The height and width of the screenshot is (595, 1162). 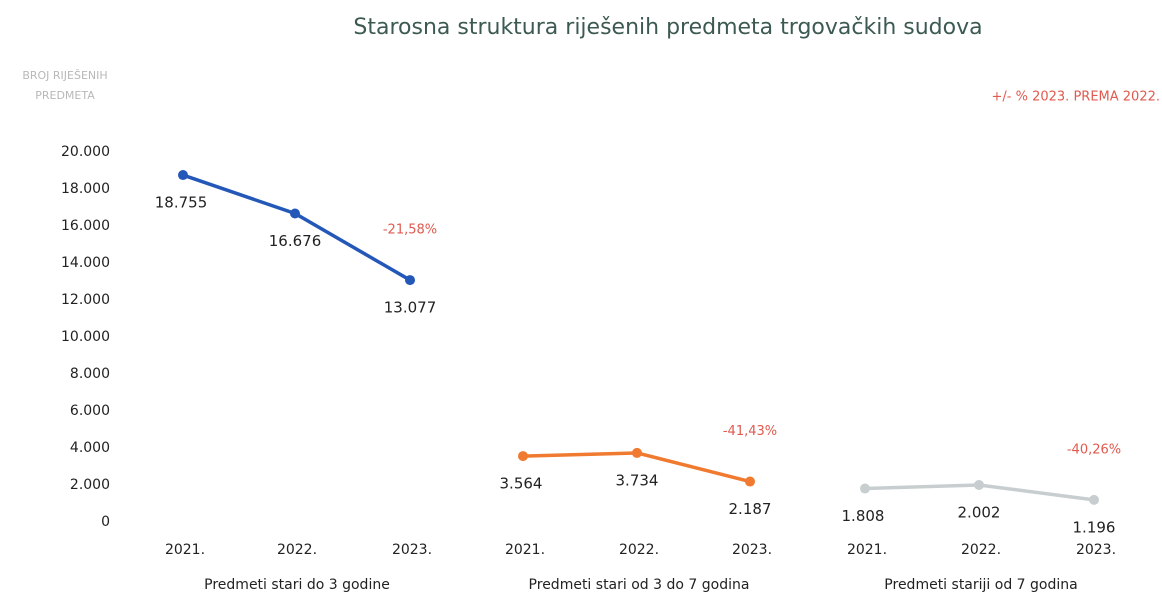 I want to click on data-label: 3.564, so click(x=521, y=484).